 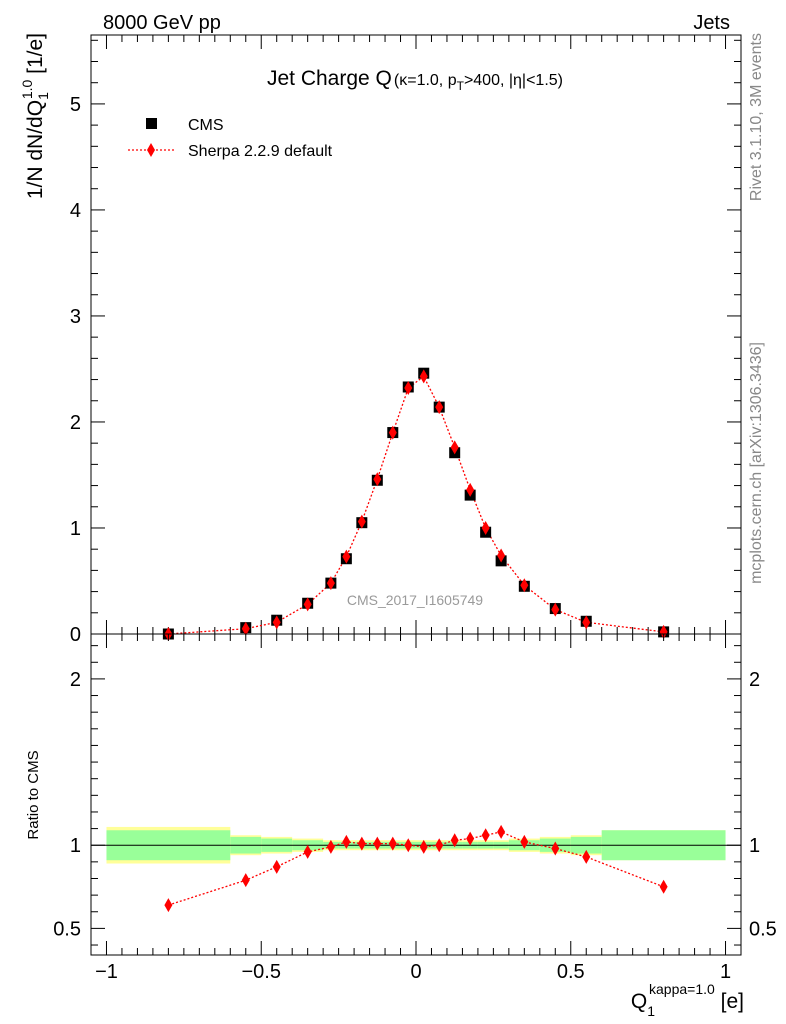 What do you see at coordinates (151, 150) in the screenshot?
I see `legend-mc-marker` at bounding box center [151, 150].